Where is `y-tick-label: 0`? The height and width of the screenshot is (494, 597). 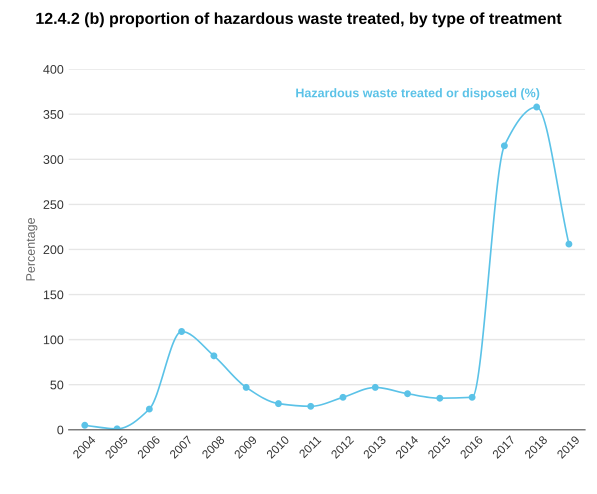 y-tick-label: 0 is located at coordinates (60, 430).